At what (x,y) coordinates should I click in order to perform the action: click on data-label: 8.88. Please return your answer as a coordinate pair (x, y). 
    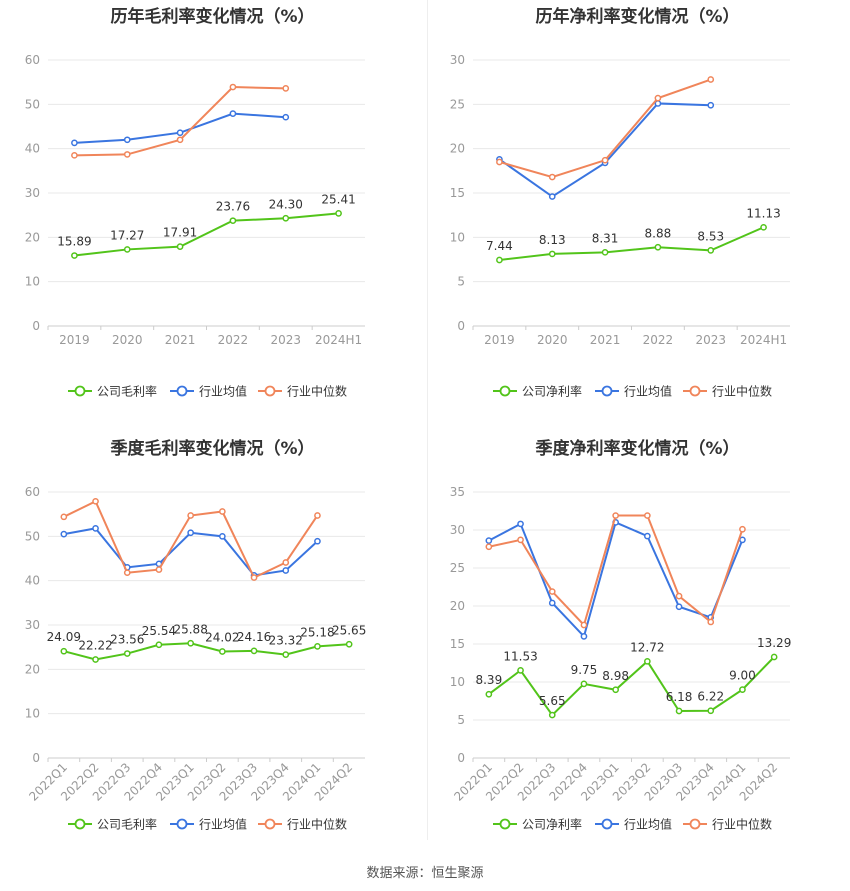
    Looking at the image, I should click on (658, 233).